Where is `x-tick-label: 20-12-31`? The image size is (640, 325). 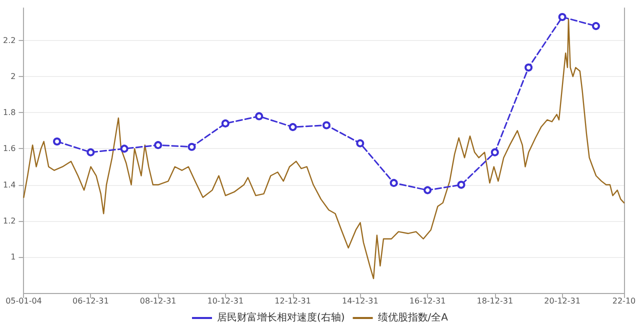
x-tick-label: 20-12-31 is located at coordinates (562, 301).